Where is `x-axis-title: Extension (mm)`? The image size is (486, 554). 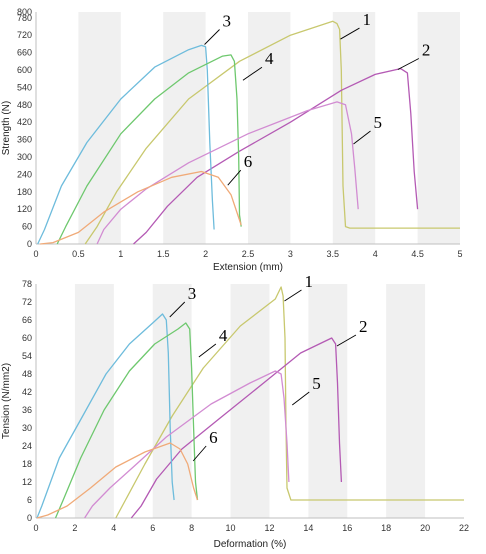 x-axis-title: Extension (mm) is located at coordinates (248, 267).